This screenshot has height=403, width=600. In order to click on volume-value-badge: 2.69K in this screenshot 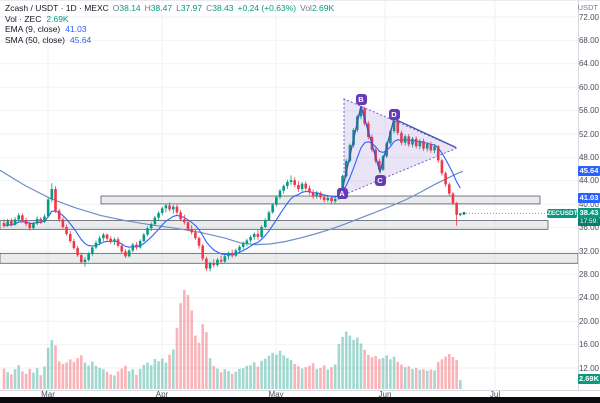, I will do `click(589, 379)`.